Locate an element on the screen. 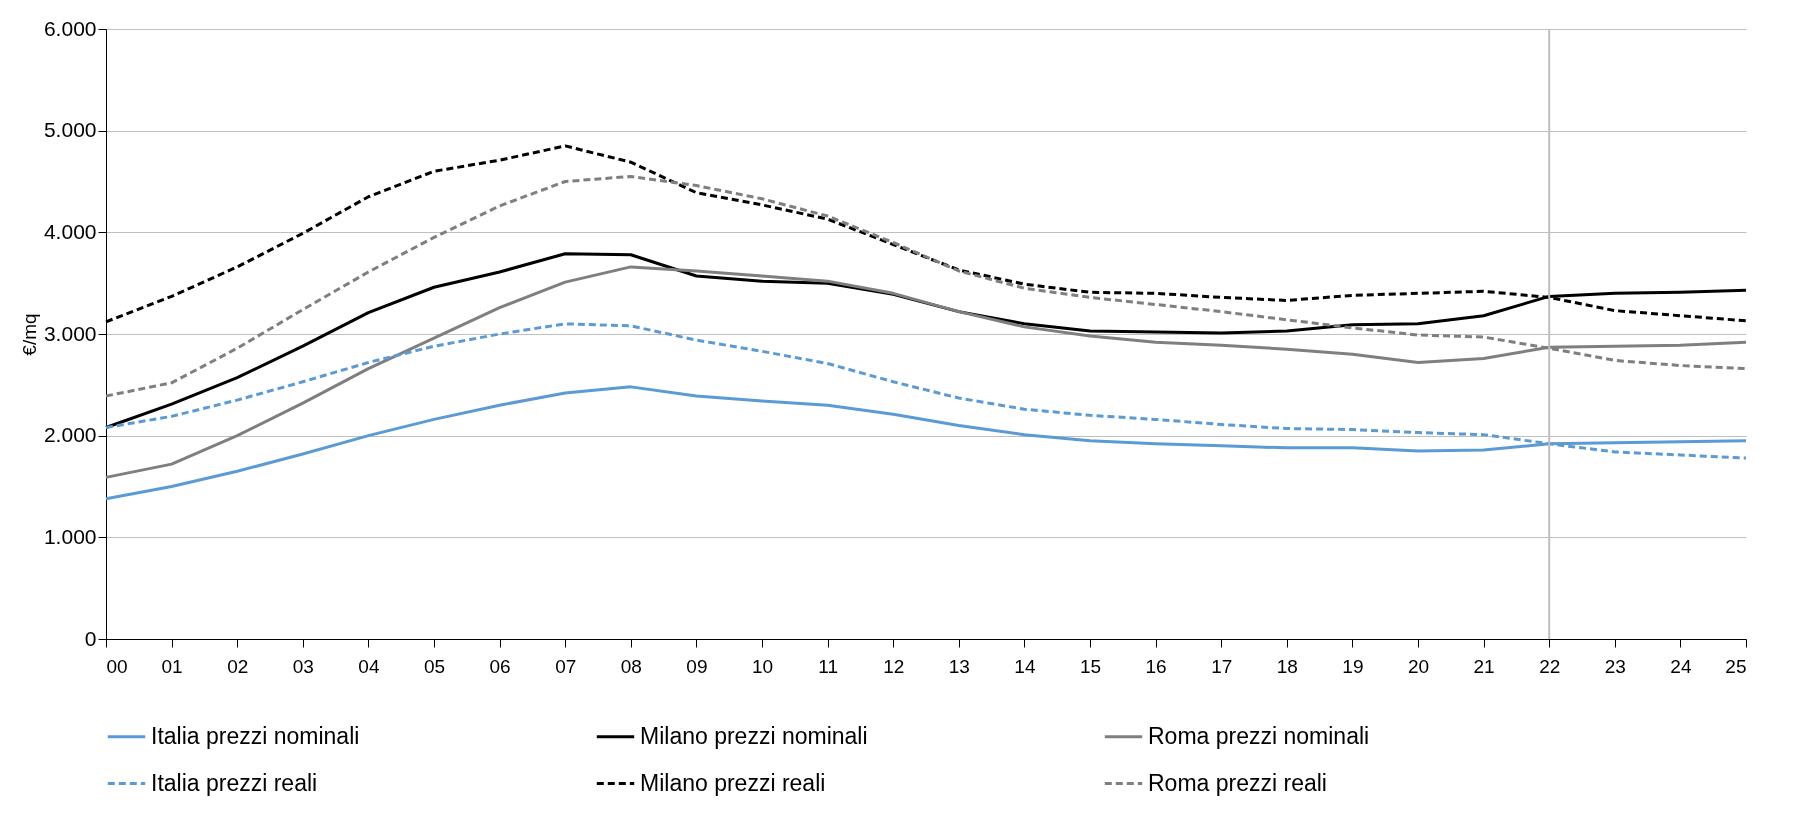 The width and height of the screenshot is (1817, 836). legend-label: Italia prezzi reali is located at coordinates (234, 782).